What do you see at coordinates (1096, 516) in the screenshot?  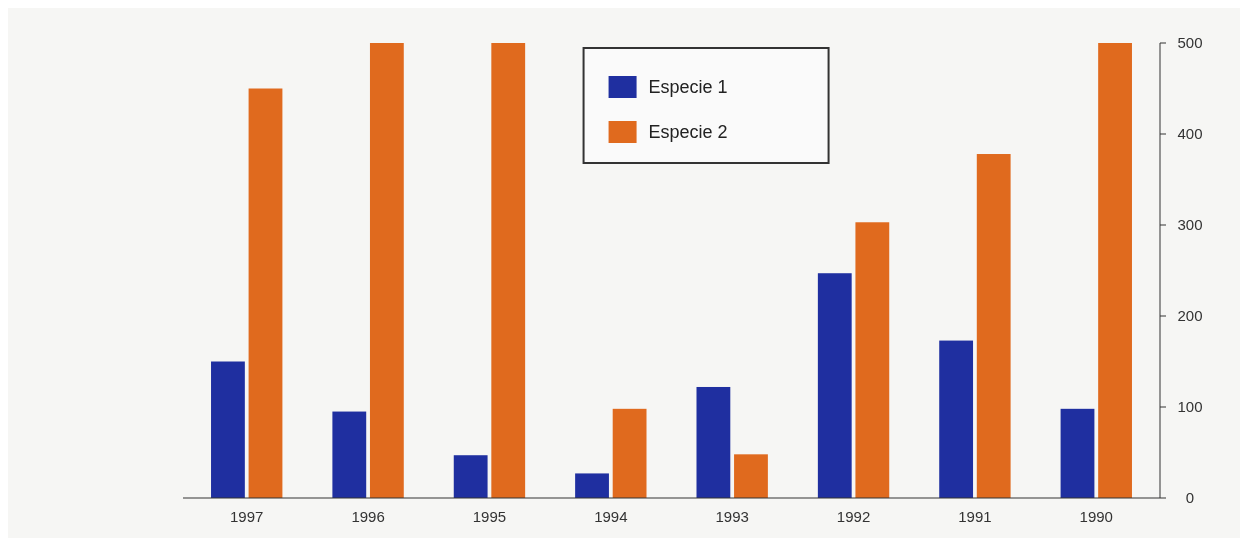 I see `x-tick-label: 1990` at bounding box center [1096, 516].